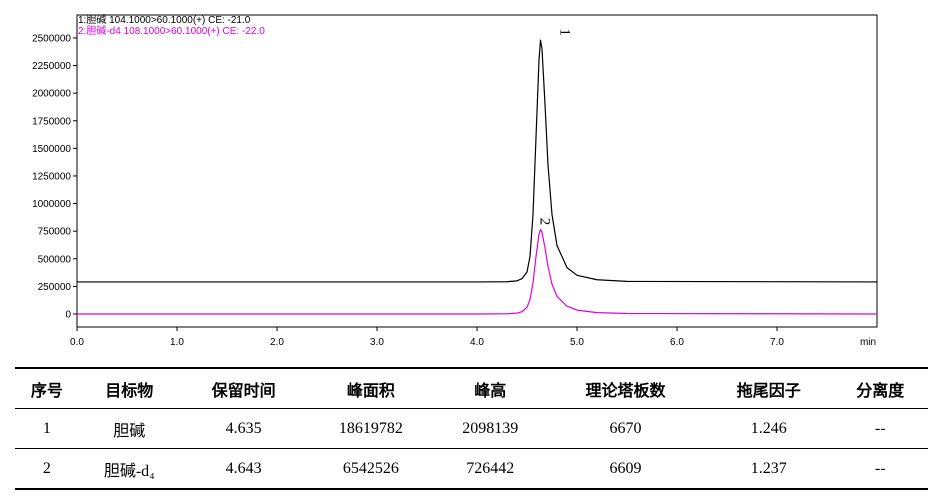 This screenshot has width=942, height=497. I want to click on legend-entry: 2:胆碱-d4 108.1000>60.1000(+) CE: -22.0, so click(171, 31).